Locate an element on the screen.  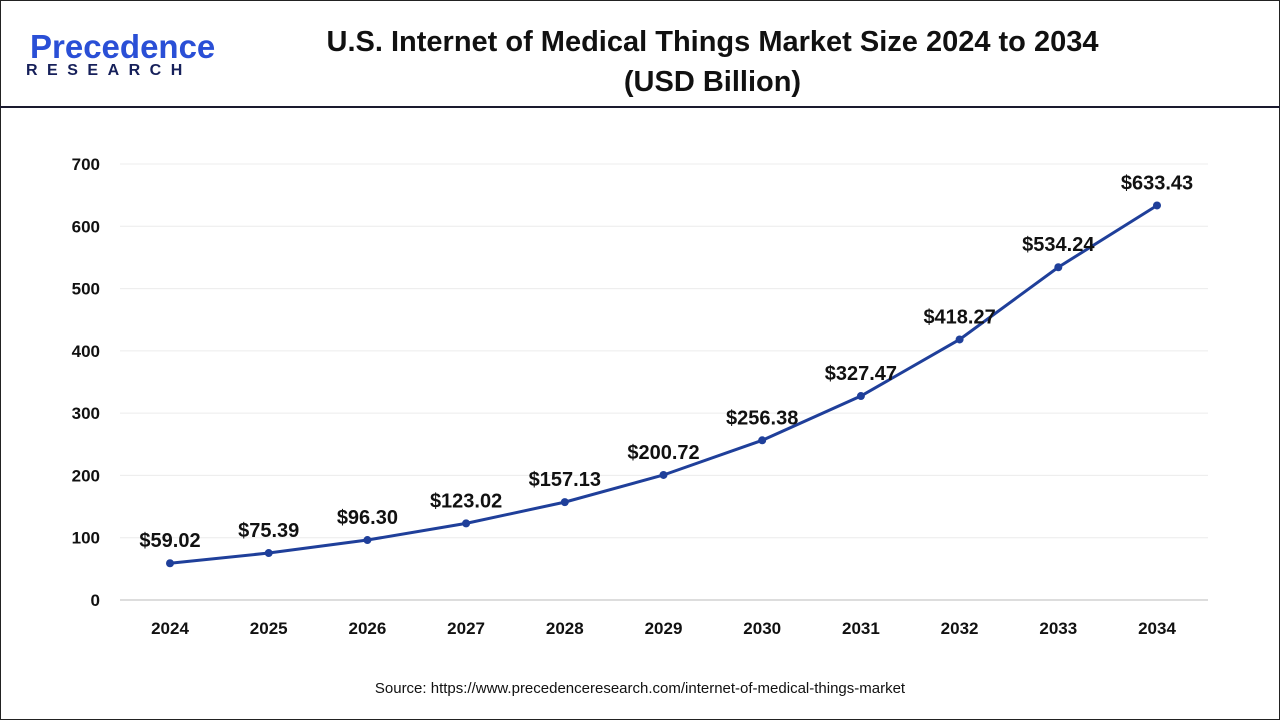
data-label: $418.27 is located at coordinates (959, 317).